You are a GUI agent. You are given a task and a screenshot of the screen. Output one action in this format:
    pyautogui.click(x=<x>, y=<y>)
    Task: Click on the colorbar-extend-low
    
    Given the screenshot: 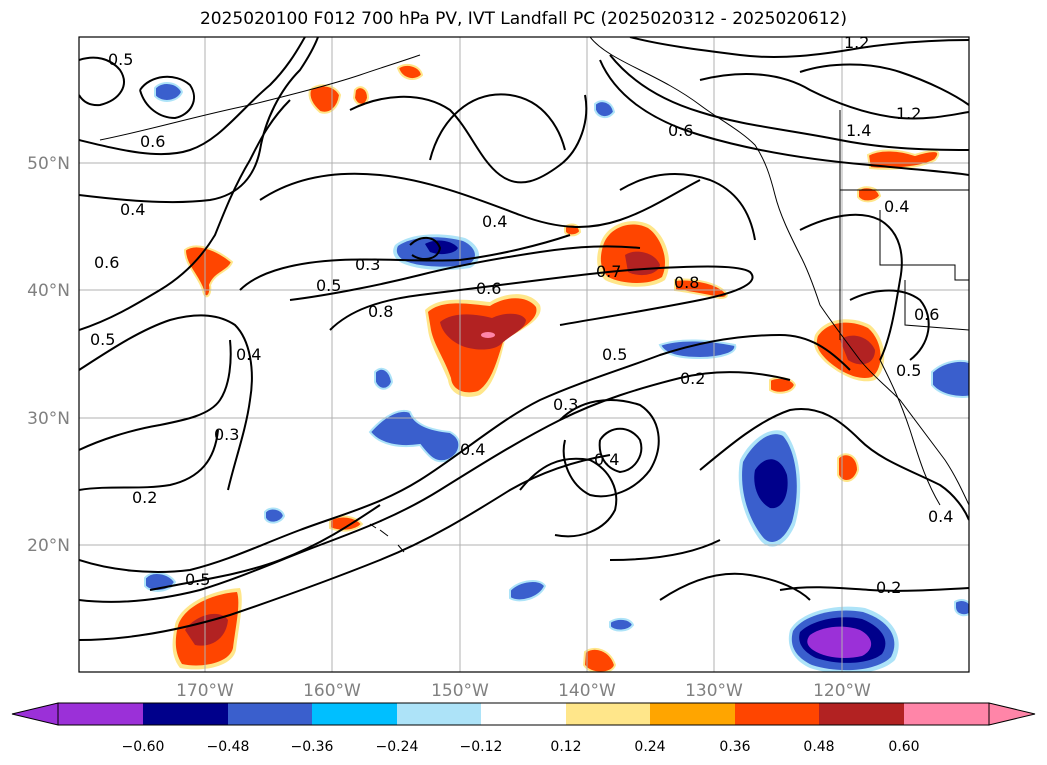 What is the action you would take?
    pyautogui.click(x=35, y=714)
    